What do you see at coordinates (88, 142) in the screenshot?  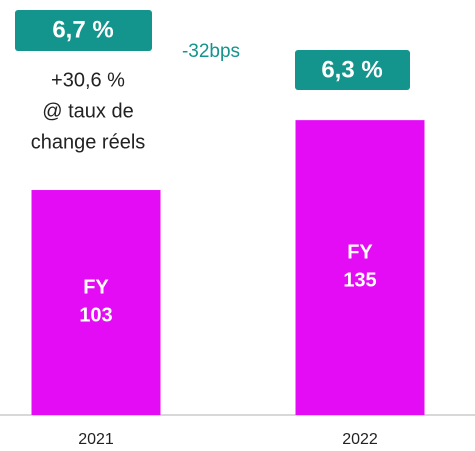 I see `annotation: change réels` at bounding box center [88, 142].